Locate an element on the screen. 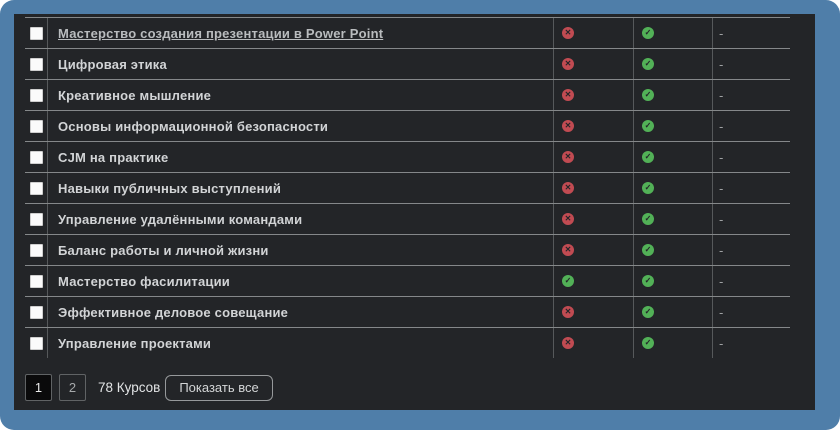  course-link: Управление удалёнными командами is located at coordinates (180, 219).